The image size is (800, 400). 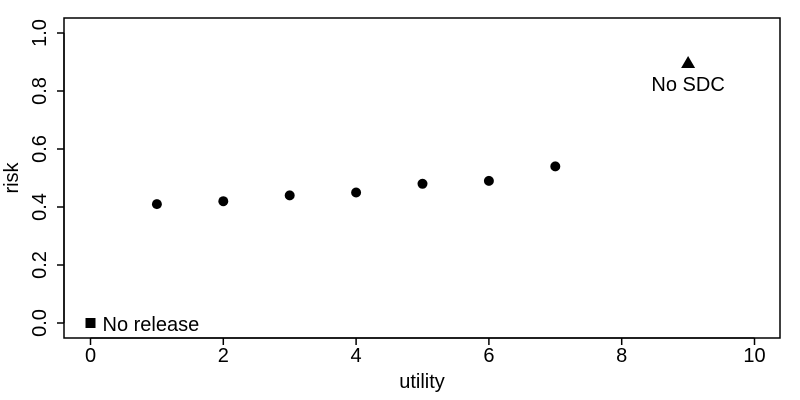 I want to click on x-tick-label: 2, so click(x=223, y=356).